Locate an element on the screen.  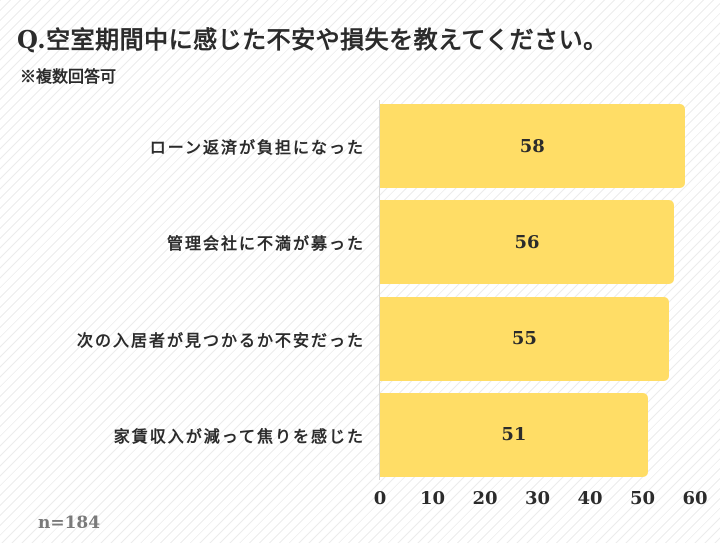
x-tick-label: 20 is located at coordinates (485, 498).